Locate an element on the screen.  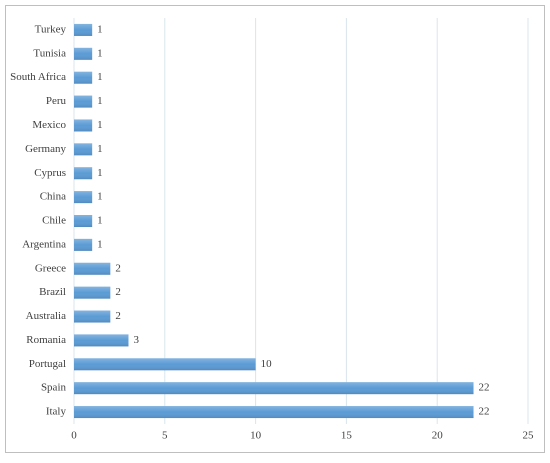
y-tick-label: Chile is located at coordinates (54, 221).